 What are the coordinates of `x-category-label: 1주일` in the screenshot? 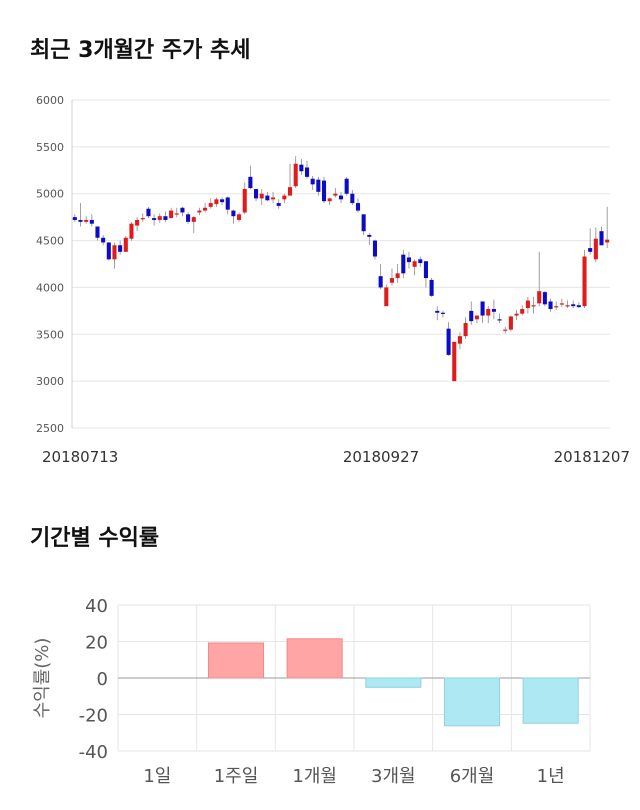 It's located at (236, 776).